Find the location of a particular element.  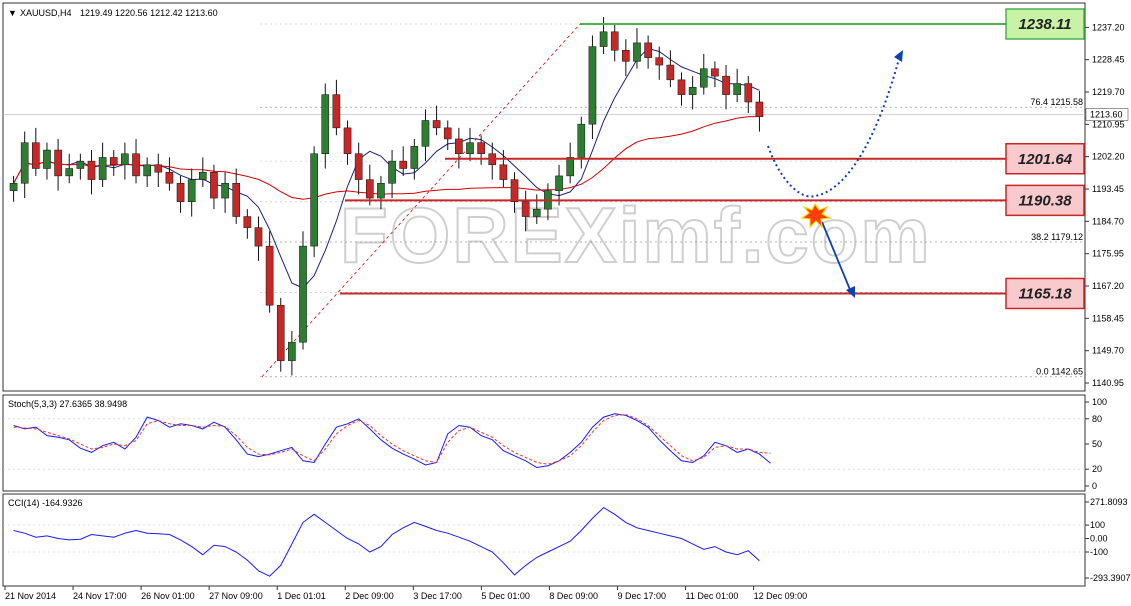

bearish-projection-line is located at coordinates (836, 257).